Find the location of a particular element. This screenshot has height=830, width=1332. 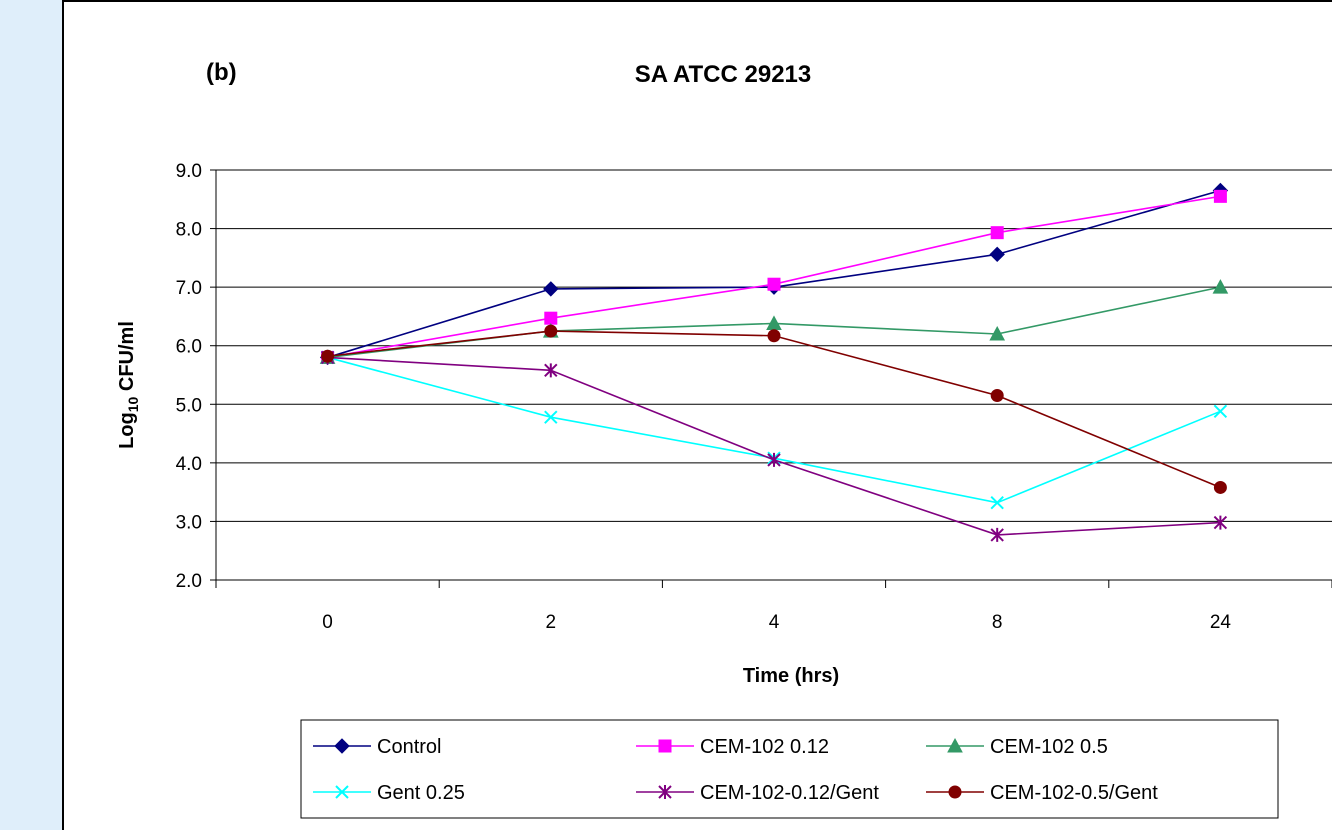

x-tick-labels: 0 2 4 8 24 is located at coordinates (776, 622).